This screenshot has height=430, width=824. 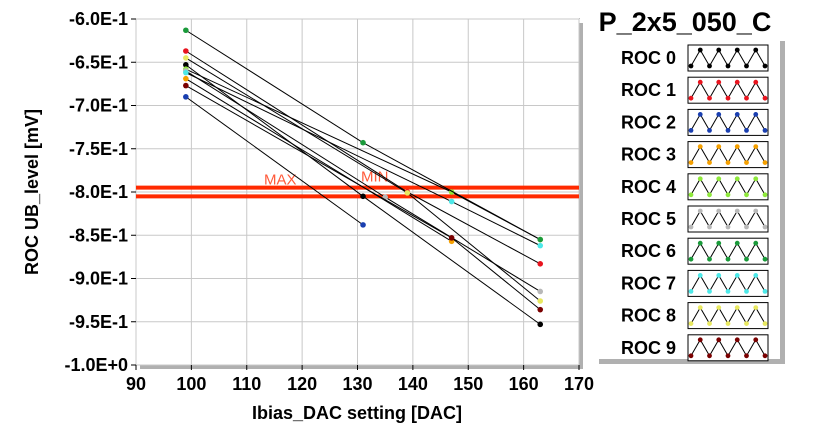 I want to click on y-tick-label: -7.0E-1, so click(x=98, y=106).